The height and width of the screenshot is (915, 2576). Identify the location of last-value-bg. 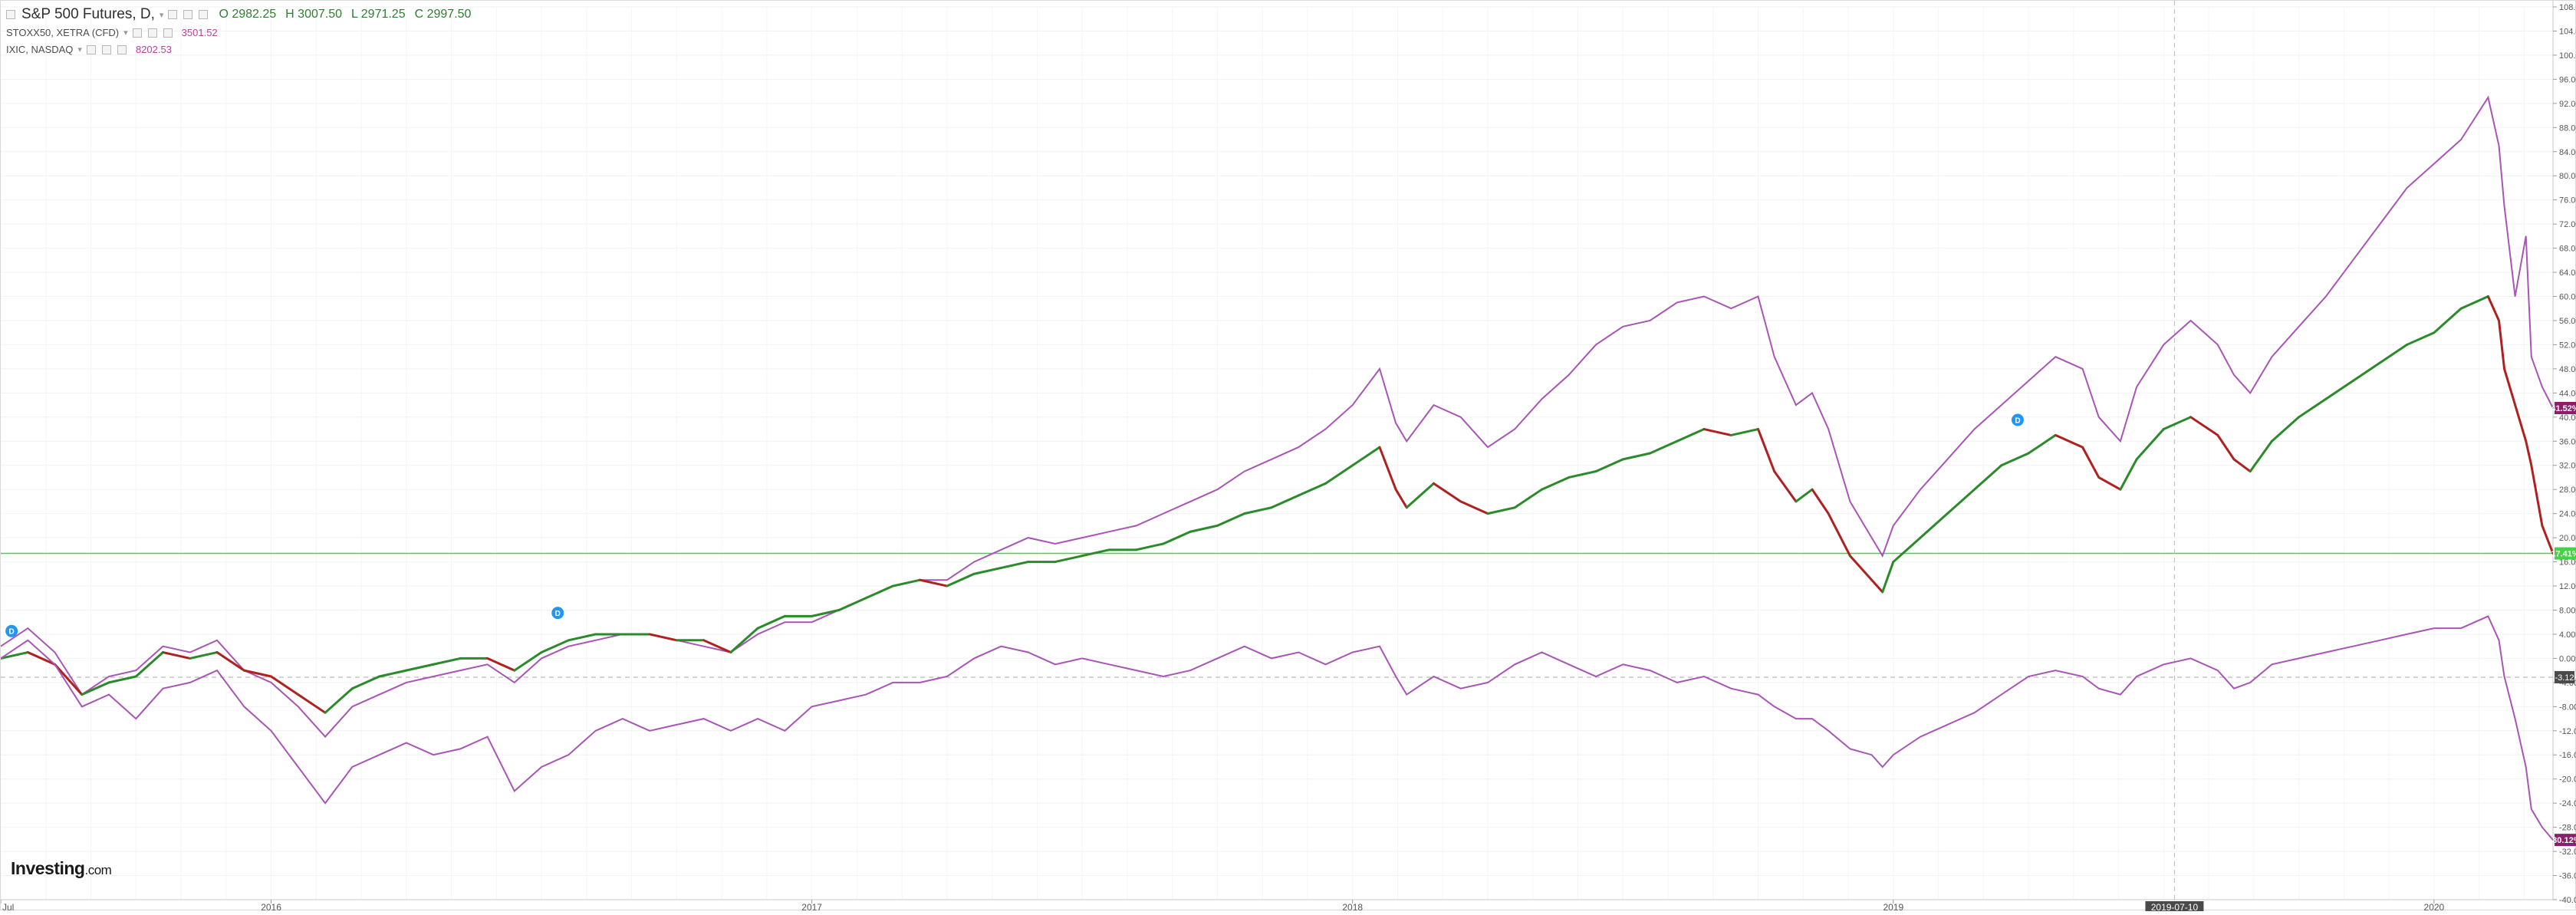
(2565, 409).